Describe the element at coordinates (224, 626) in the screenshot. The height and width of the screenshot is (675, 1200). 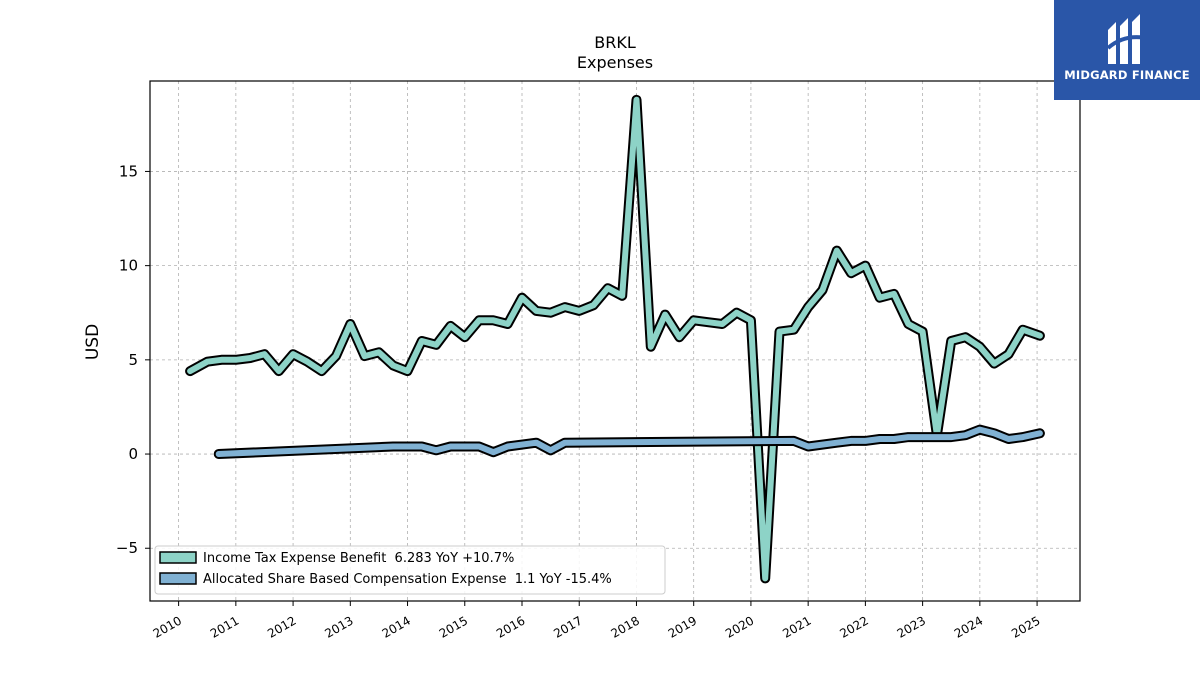
I see `x-tick-label: 2011` at that location.